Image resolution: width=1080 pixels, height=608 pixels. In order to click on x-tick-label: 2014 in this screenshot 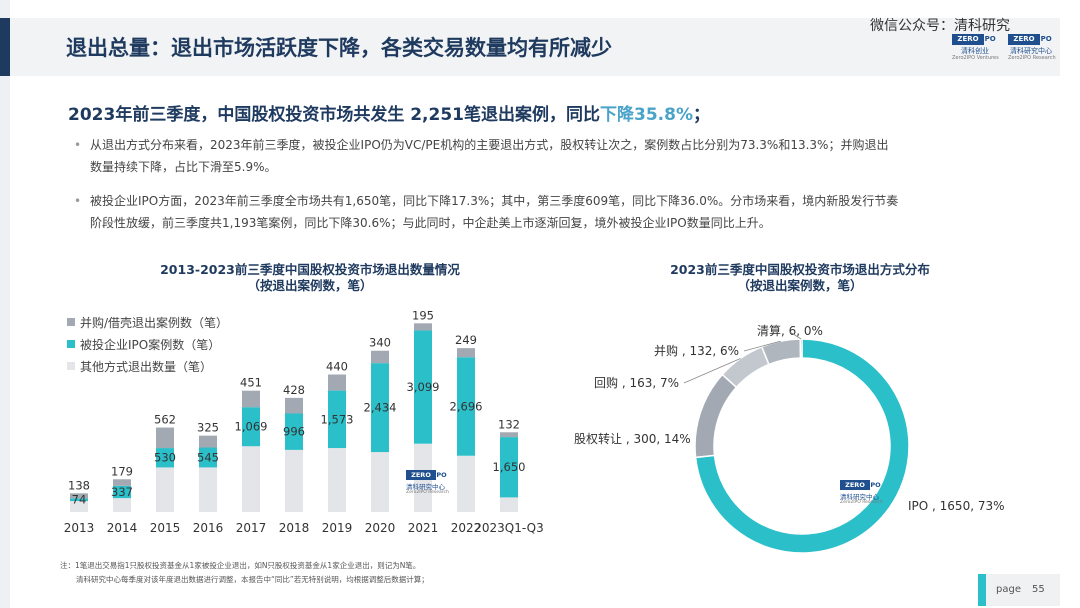, I will do `click(122, 528)`.